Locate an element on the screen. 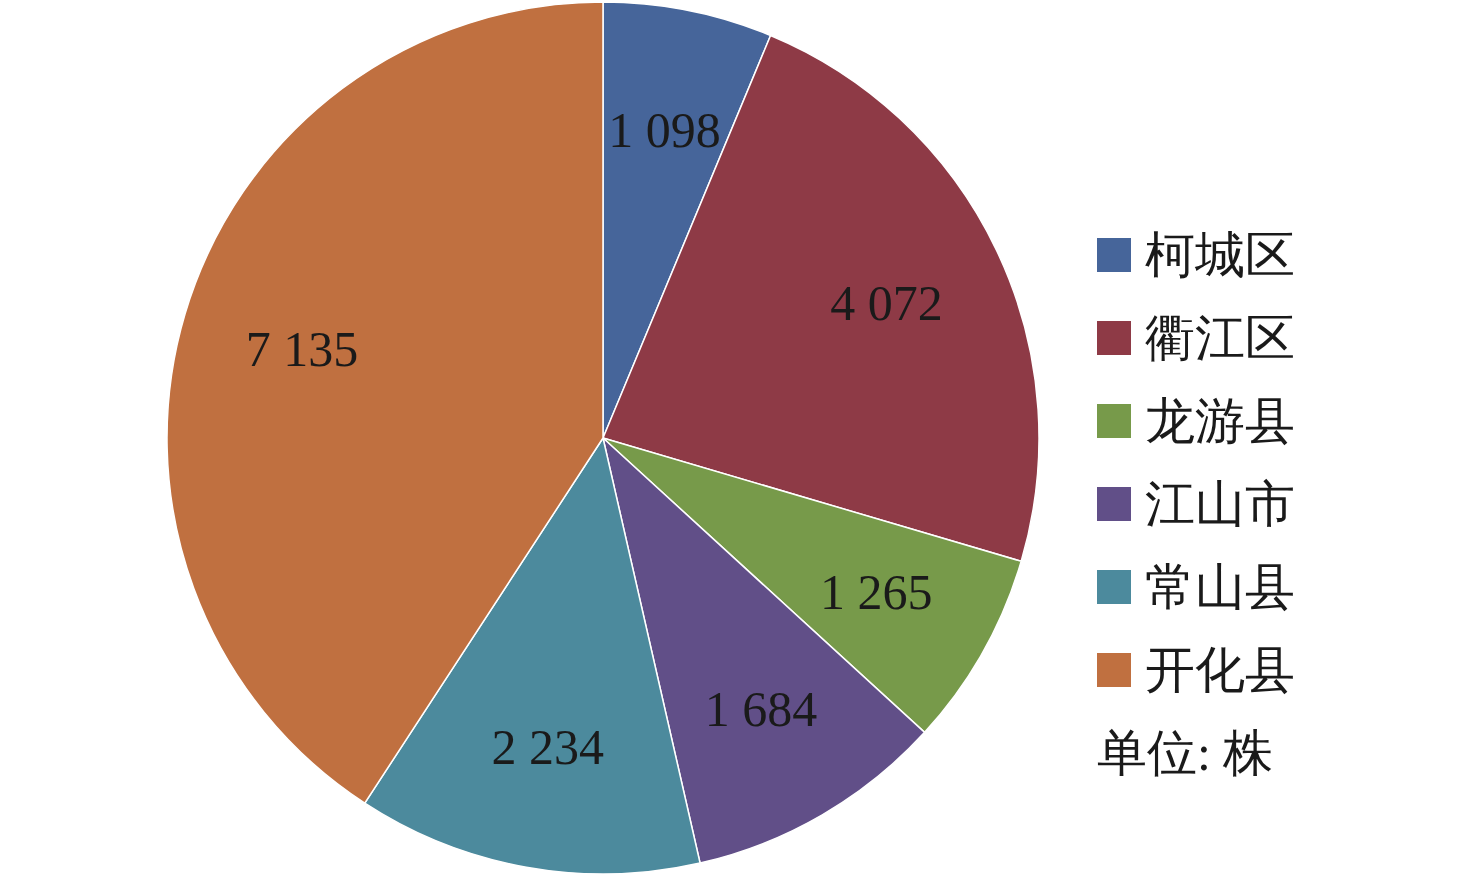 The width and height of the screenshot is (1476, 878). text: 单位: 株 is located at coordinates (1185, 753).